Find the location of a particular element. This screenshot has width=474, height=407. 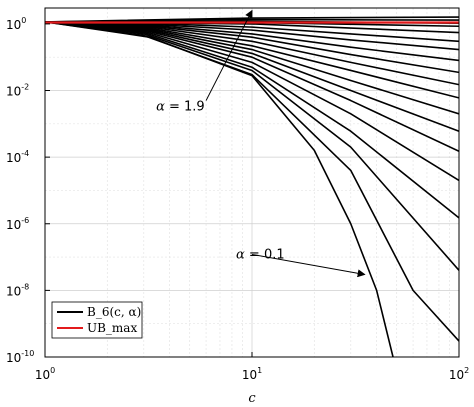

x-tick-label: 10² is located at coordinates (459, 374).